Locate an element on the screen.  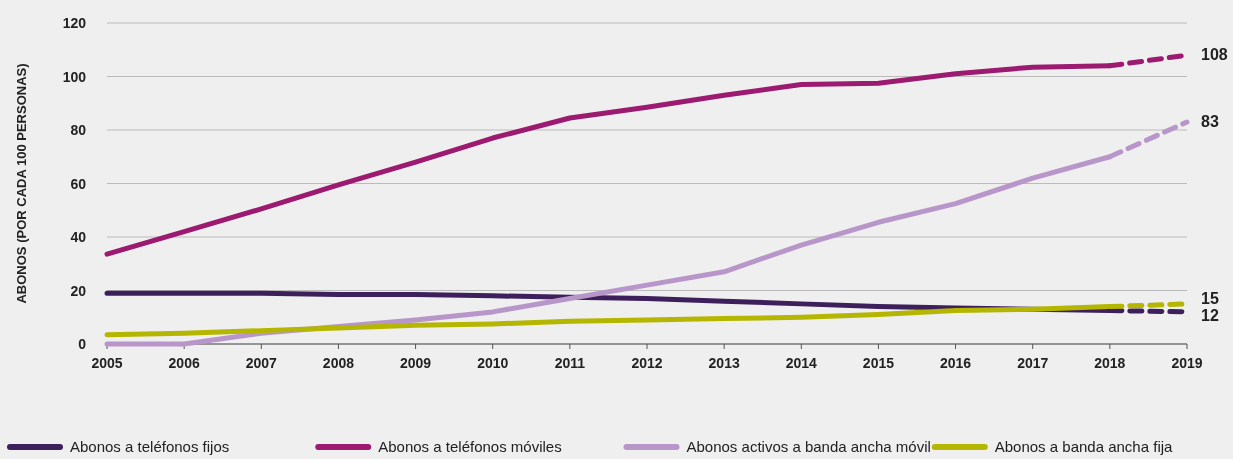
data-label: 12 is located at coordinates (1210, 316).